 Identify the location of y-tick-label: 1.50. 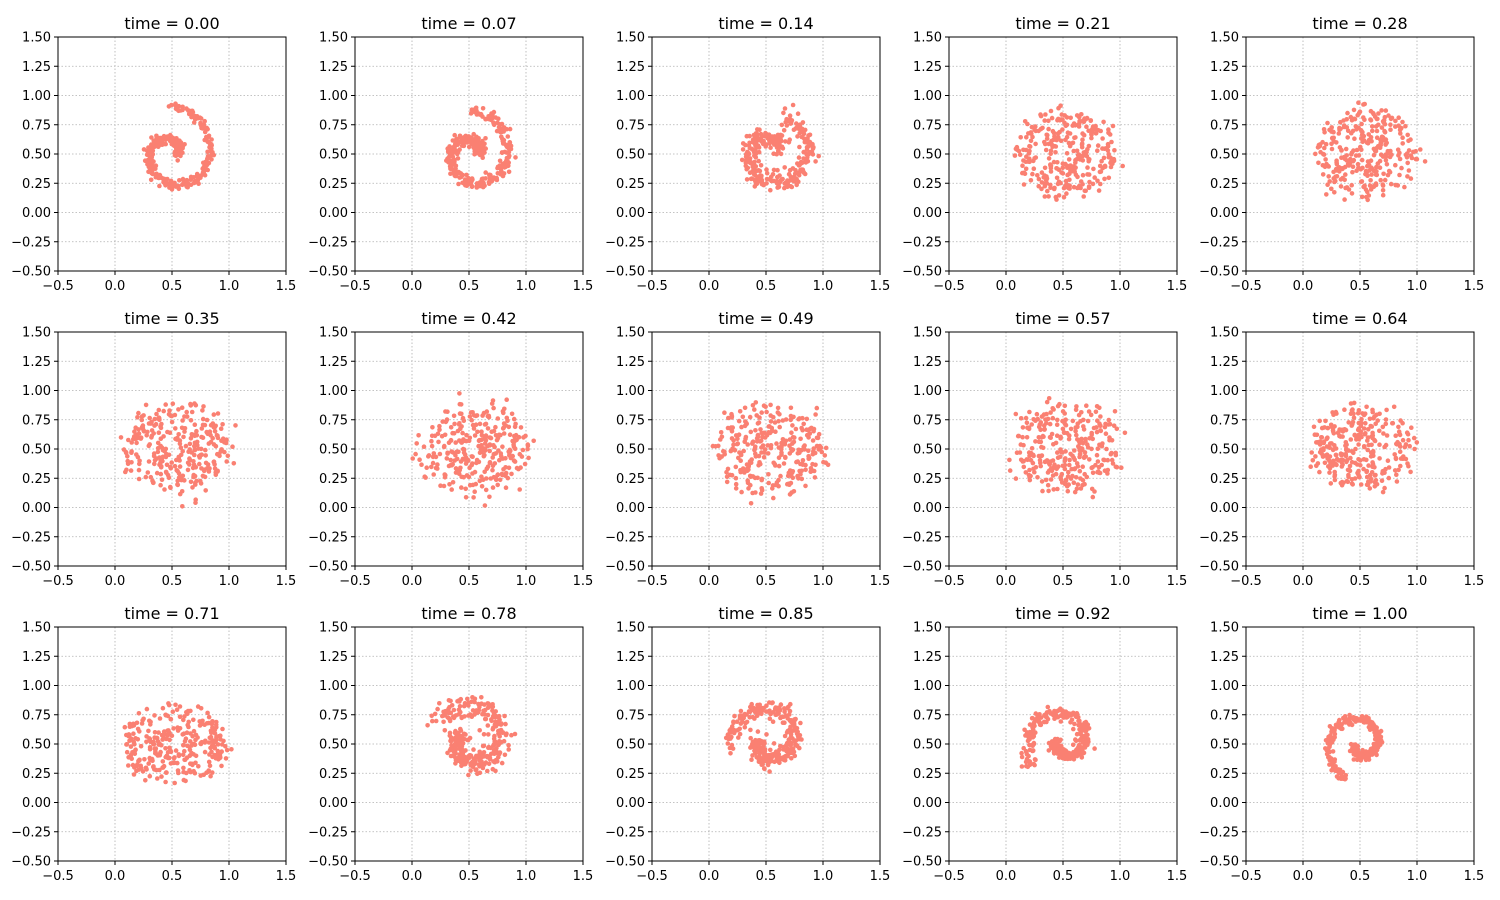
(36, 38).